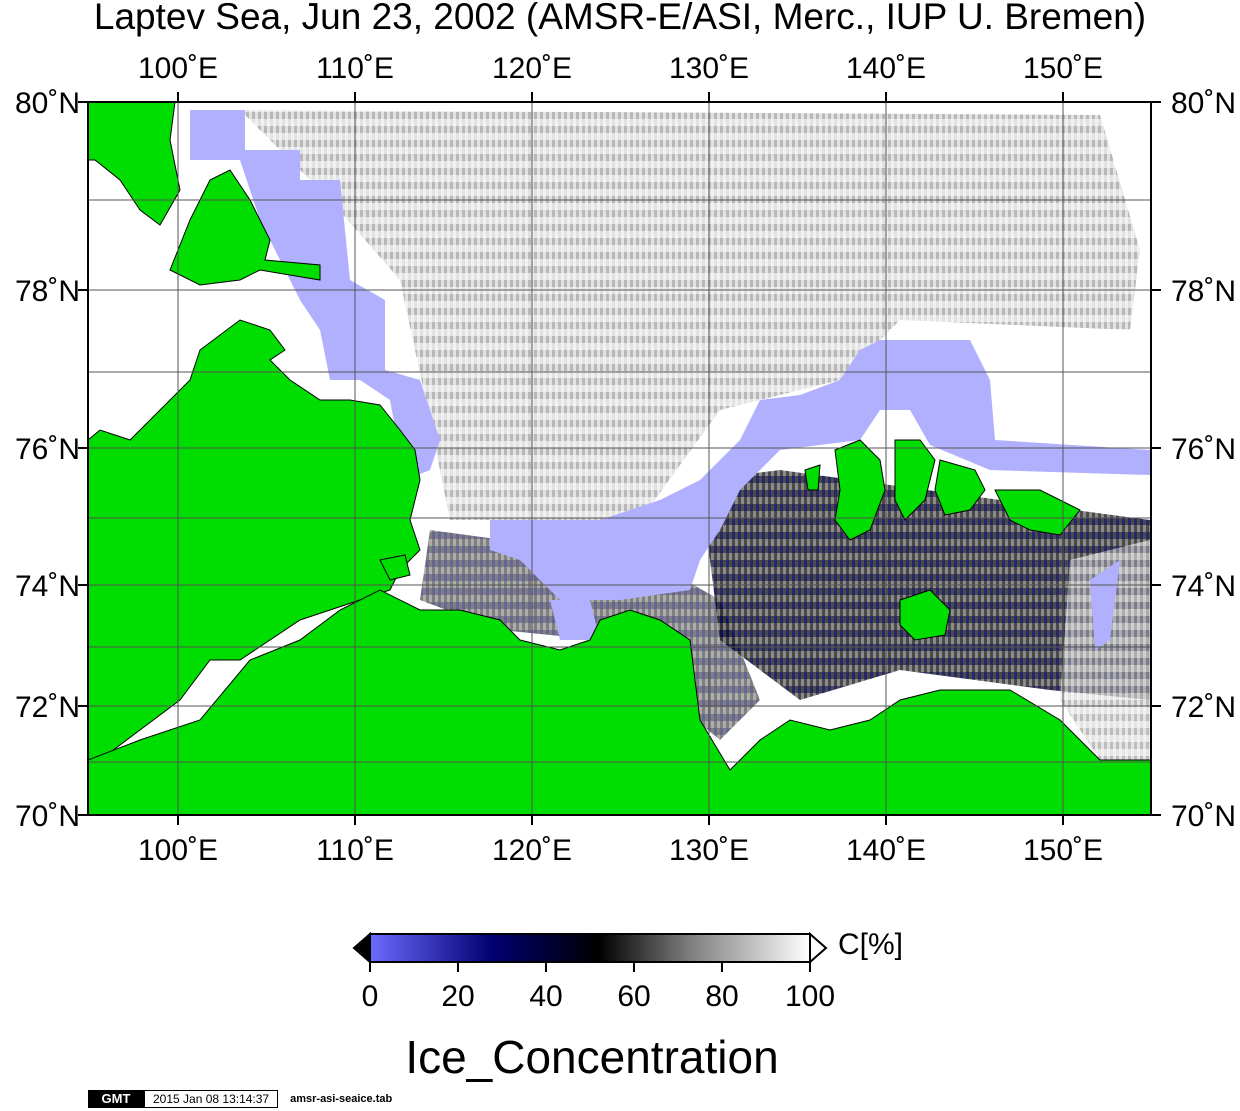 The image size is (1240, 1111). What do you see at coordinates (532, 850) in the screenshot?
I see `lon-label-bottom: 120˚E` at bounding box center [532, 850].